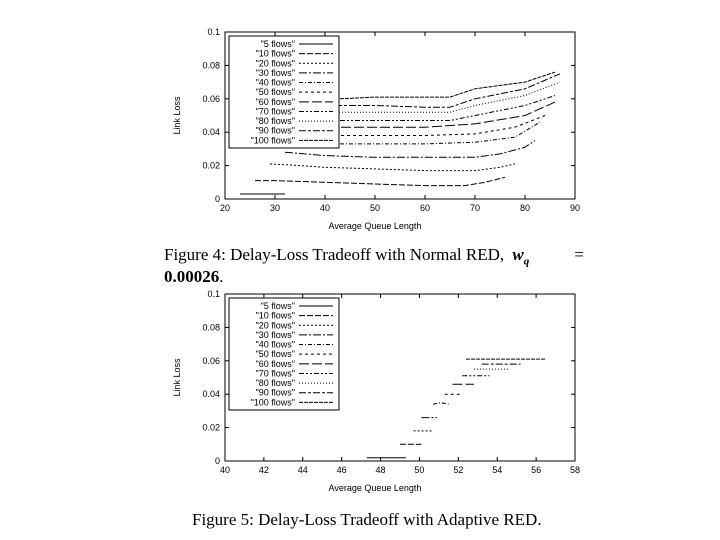  I want to click on figure4-caption-eq: =, so click(579, 254).